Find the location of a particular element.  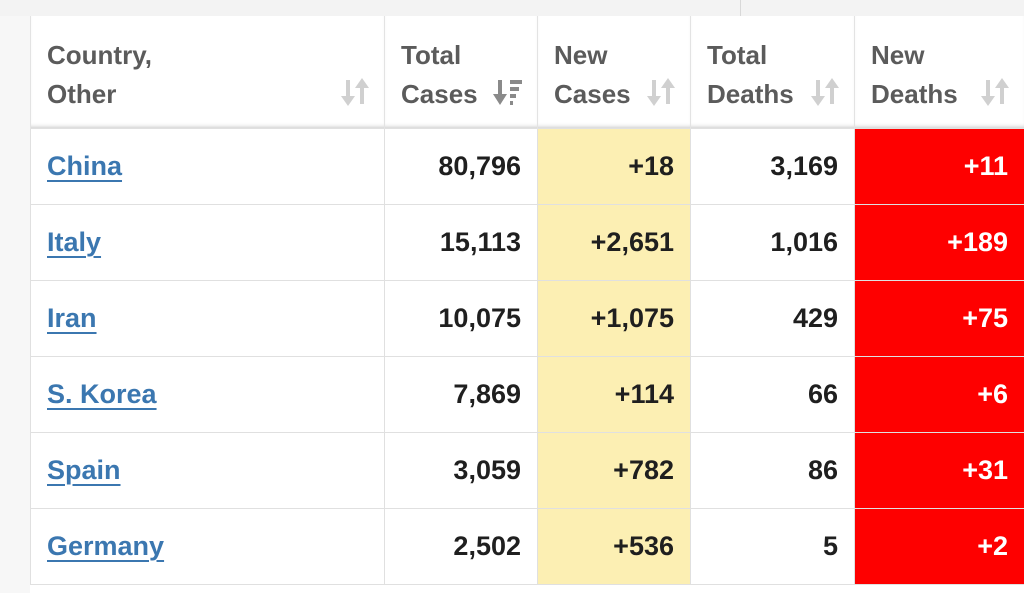

total-deaths-cell: 429 is located at coordinates (798, 318).